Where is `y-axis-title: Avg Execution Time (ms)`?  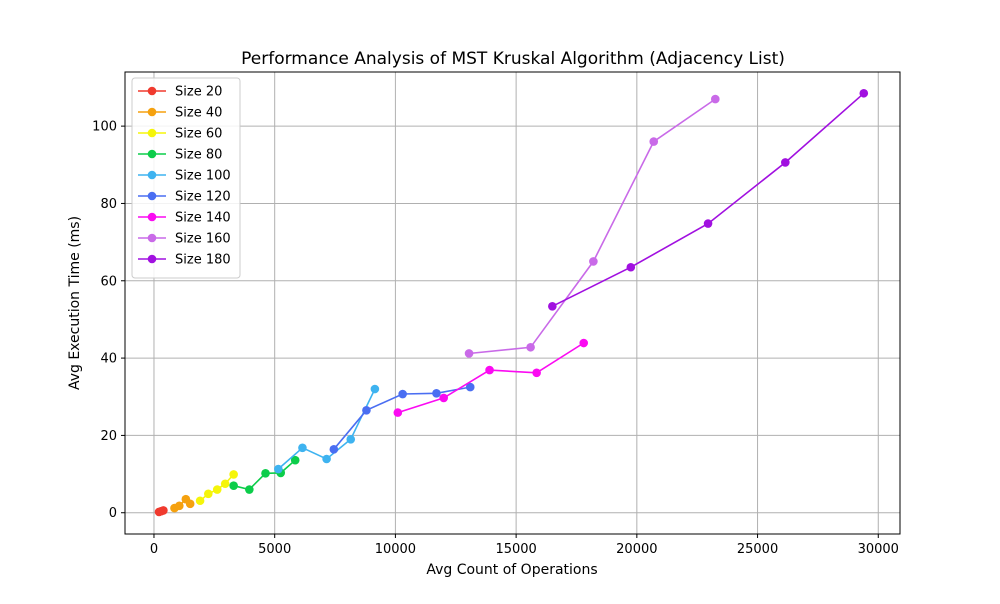
y-axis-title: Avg Execution Time (ms) is located at coordinates (75, 303).